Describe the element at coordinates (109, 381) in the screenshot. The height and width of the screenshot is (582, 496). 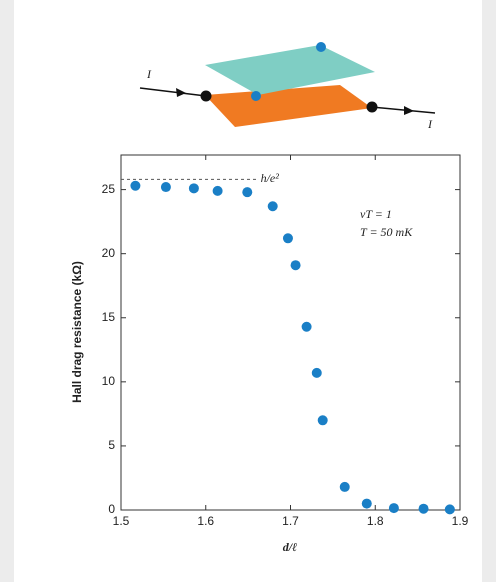
I see `y-tick-label: 10` at that location.